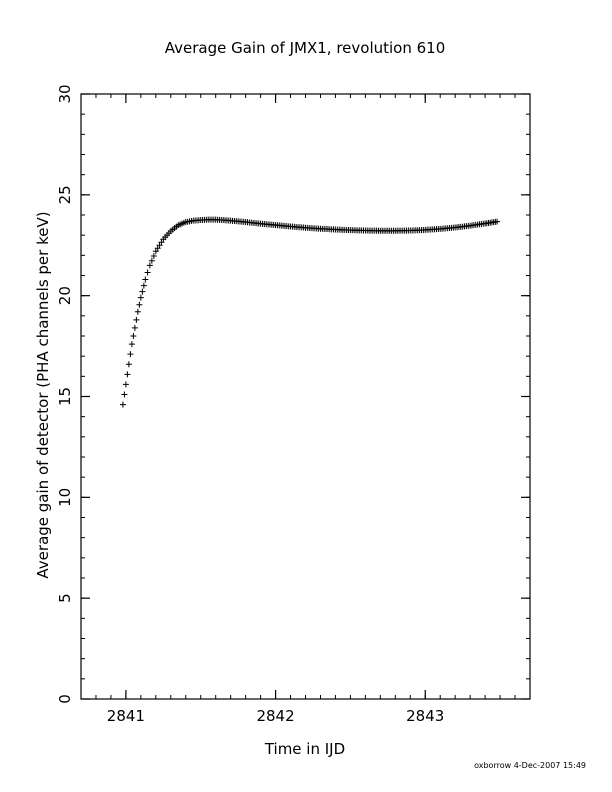 The image size is (612, 792). What do you see at coordinates (126, 716) in the screenshot?
I see `x-tick-label: 2841` at bounding box center [126, 716].